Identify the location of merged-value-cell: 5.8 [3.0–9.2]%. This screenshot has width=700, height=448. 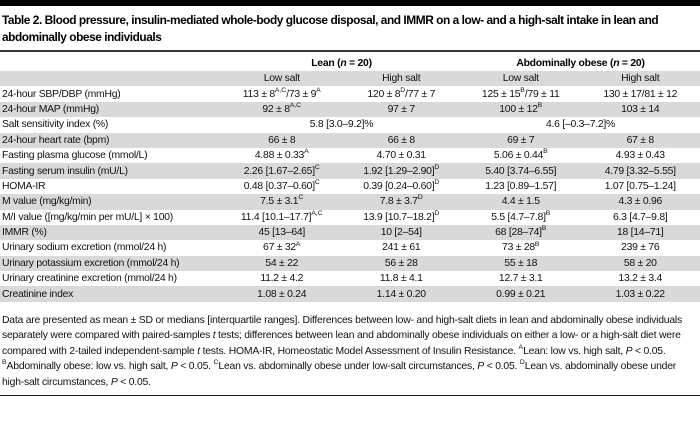
(341, 125).